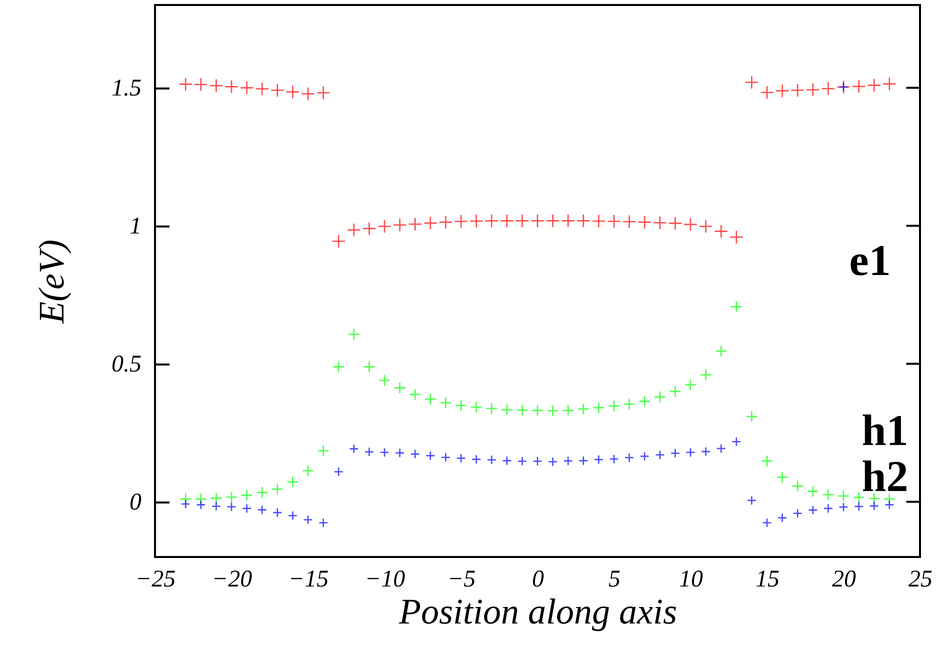 The height and width of the screenshot is (651, 939). Describe the element at coordinates (538, 579) in the screenshot. I see `x-tick-label: 0` at that location.